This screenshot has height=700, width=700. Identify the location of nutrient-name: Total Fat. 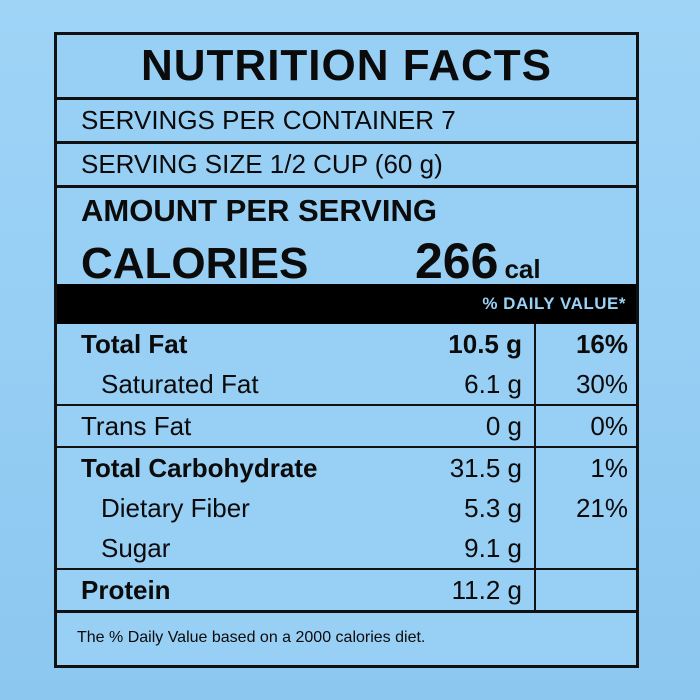
(134, 343).